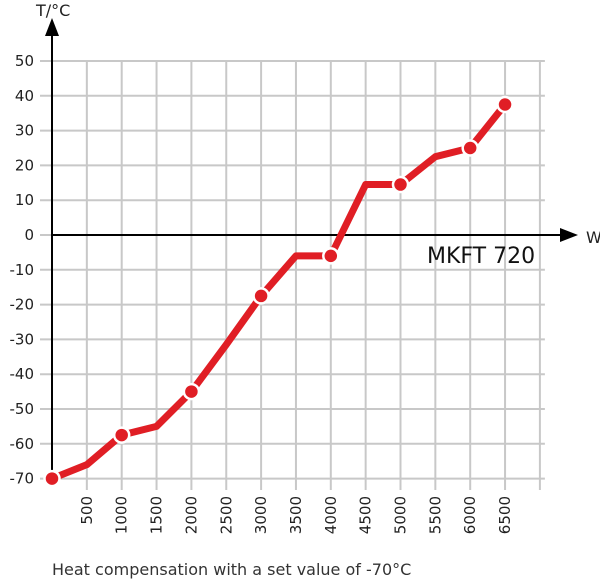 Image resolution: width=600 pixels, height=583 pixels. Describe the element at coordinates (226, 515) in the screenshot. I see `x-tick-label: 2500` at that location.